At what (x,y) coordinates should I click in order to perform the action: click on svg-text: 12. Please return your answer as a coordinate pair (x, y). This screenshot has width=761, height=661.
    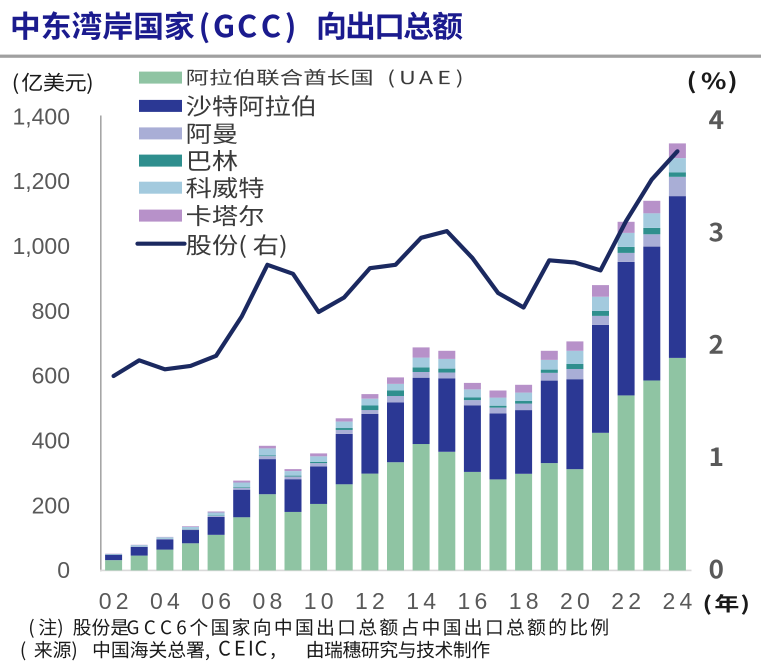
    Looking at the image, I should click on (372, 601).